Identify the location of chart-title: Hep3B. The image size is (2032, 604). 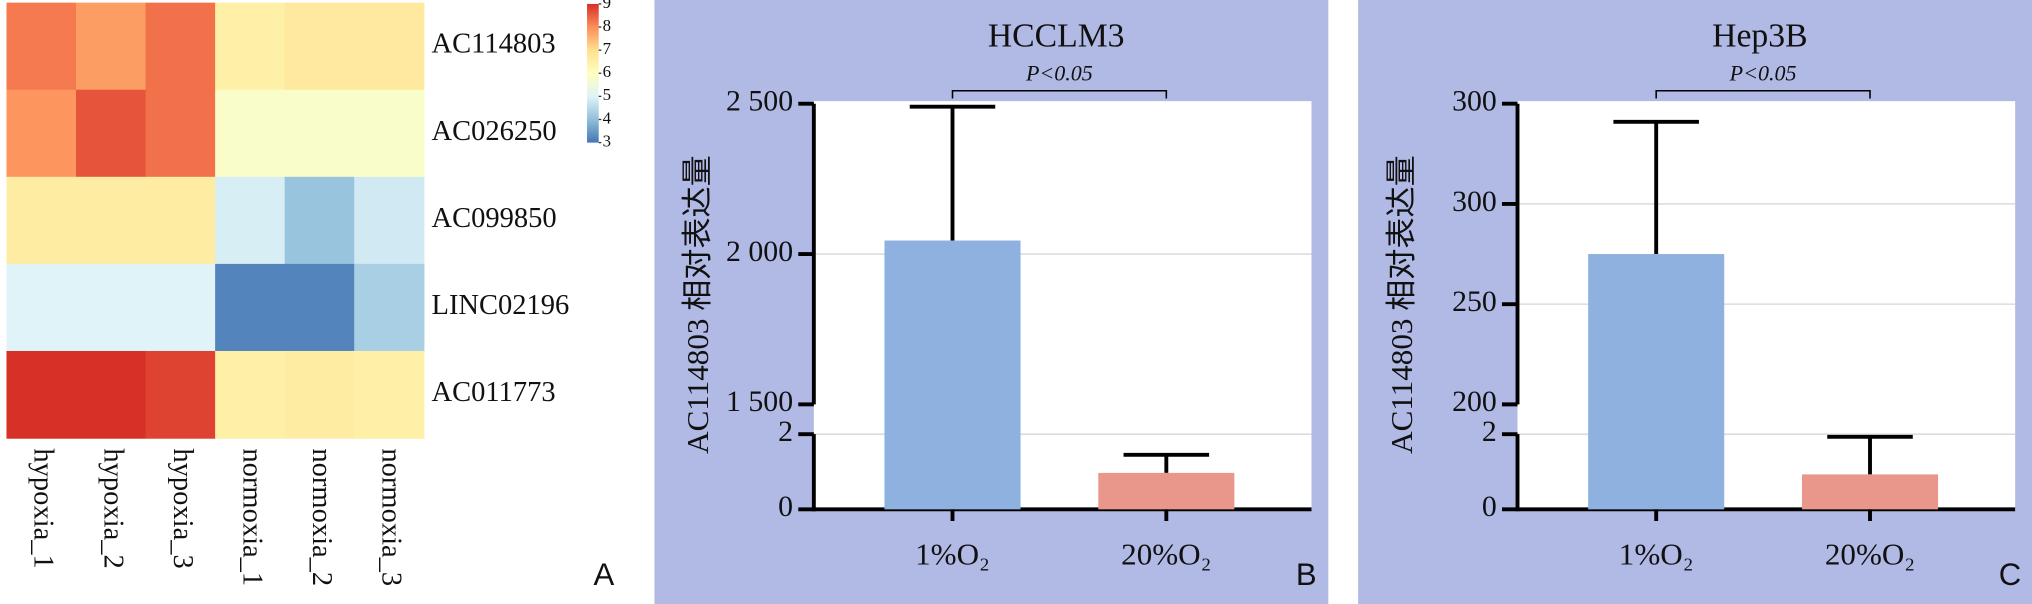
(1759, 36).